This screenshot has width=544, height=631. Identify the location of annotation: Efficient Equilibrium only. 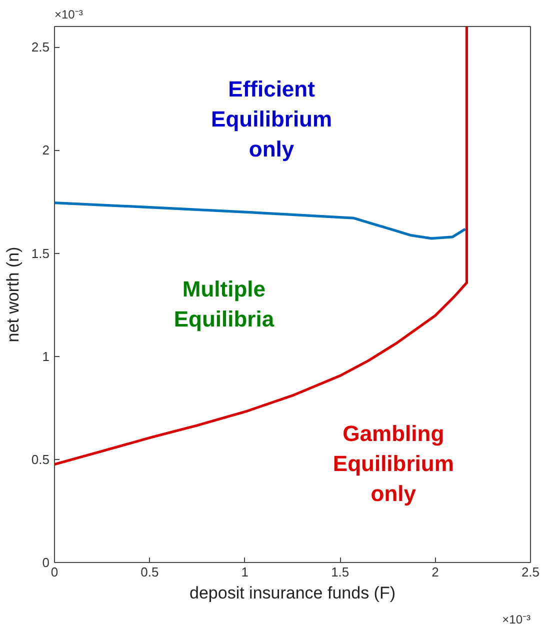
(271, 119).